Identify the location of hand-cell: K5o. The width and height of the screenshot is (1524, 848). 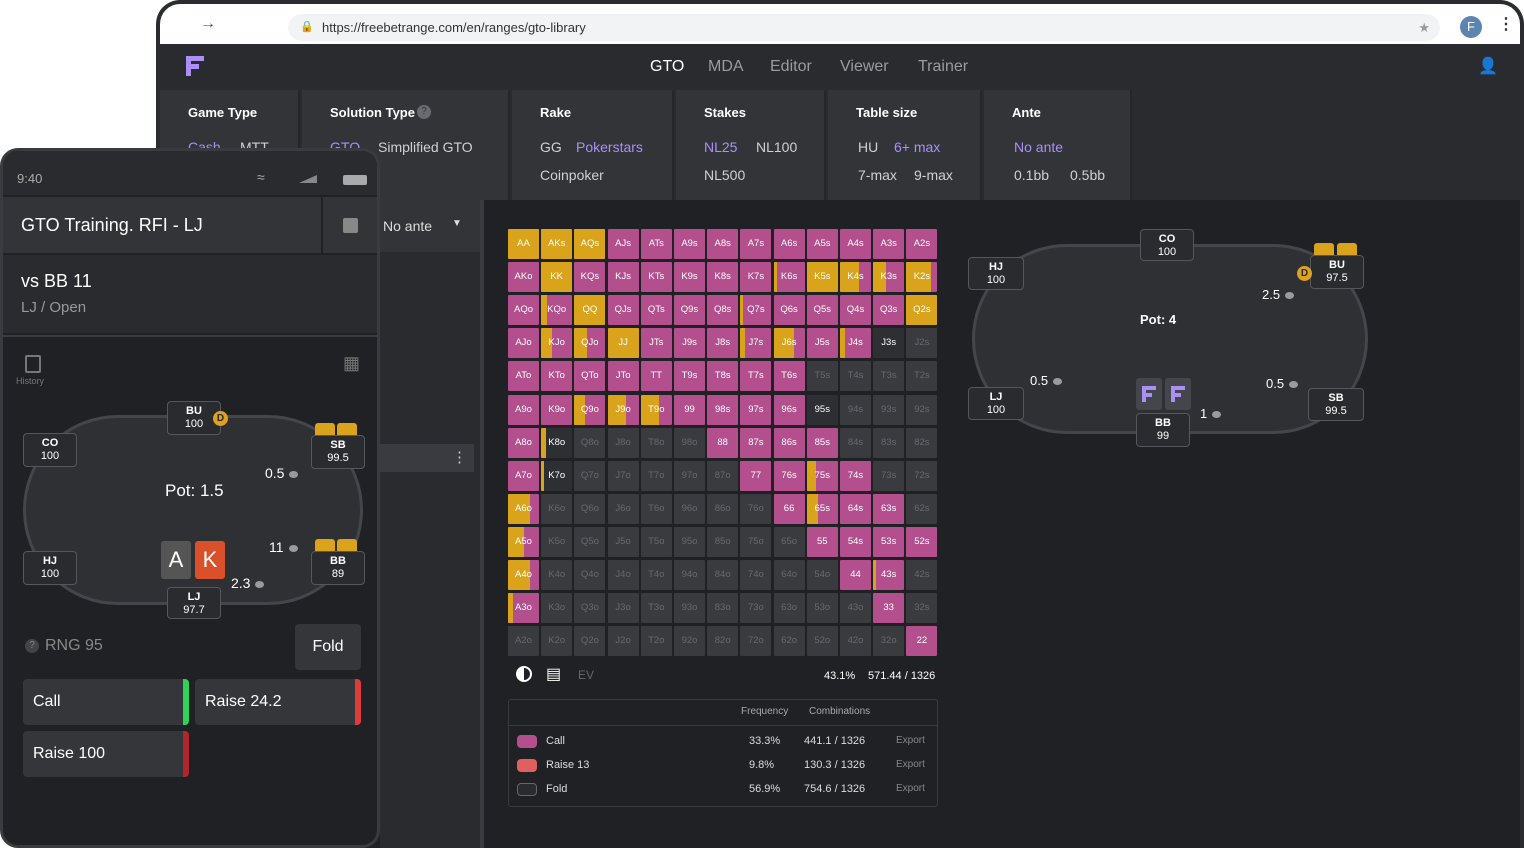
(557, 541).